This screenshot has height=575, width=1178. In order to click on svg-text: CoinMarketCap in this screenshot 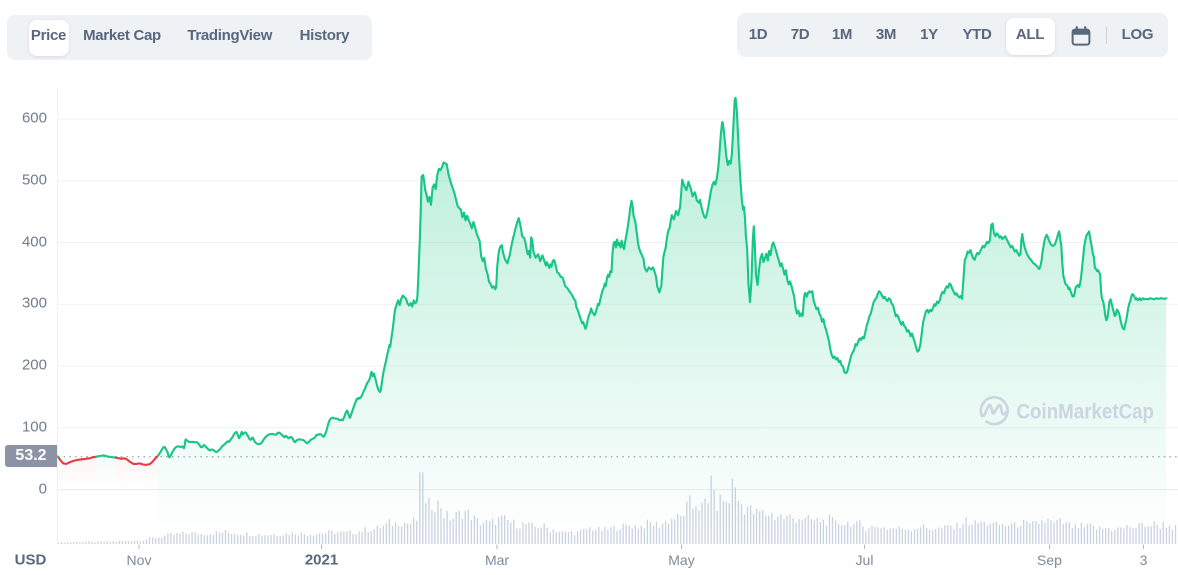, I will do `click(1086, 411)`.